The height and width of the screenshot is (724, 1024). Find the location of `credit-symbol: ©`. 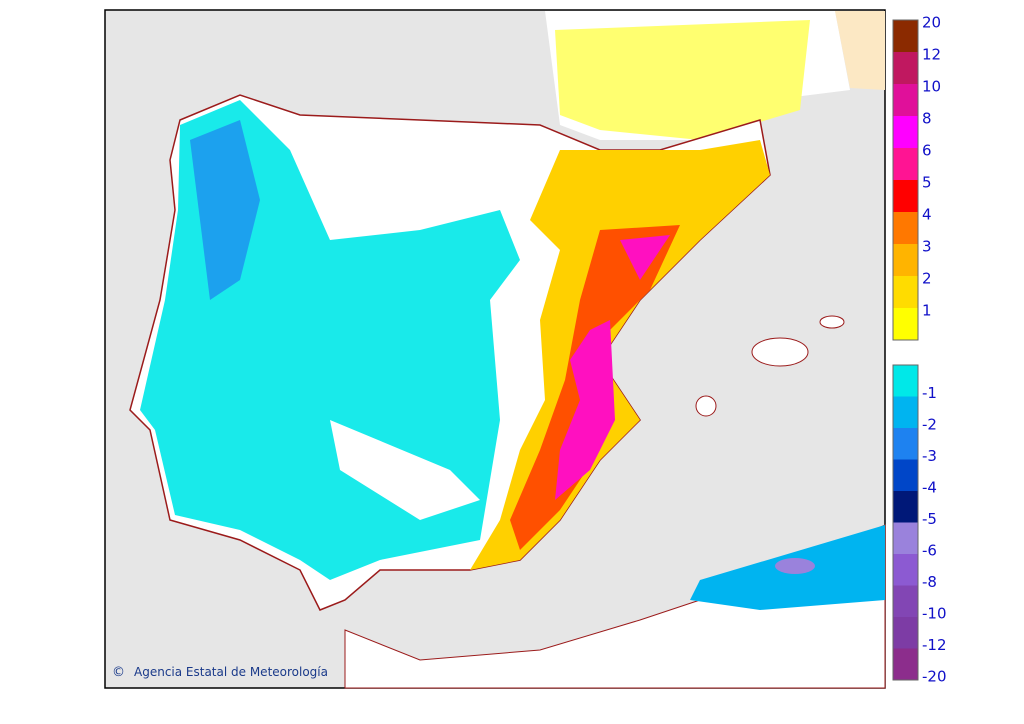

credit-symbol: © is located at coordinates (118, 672).